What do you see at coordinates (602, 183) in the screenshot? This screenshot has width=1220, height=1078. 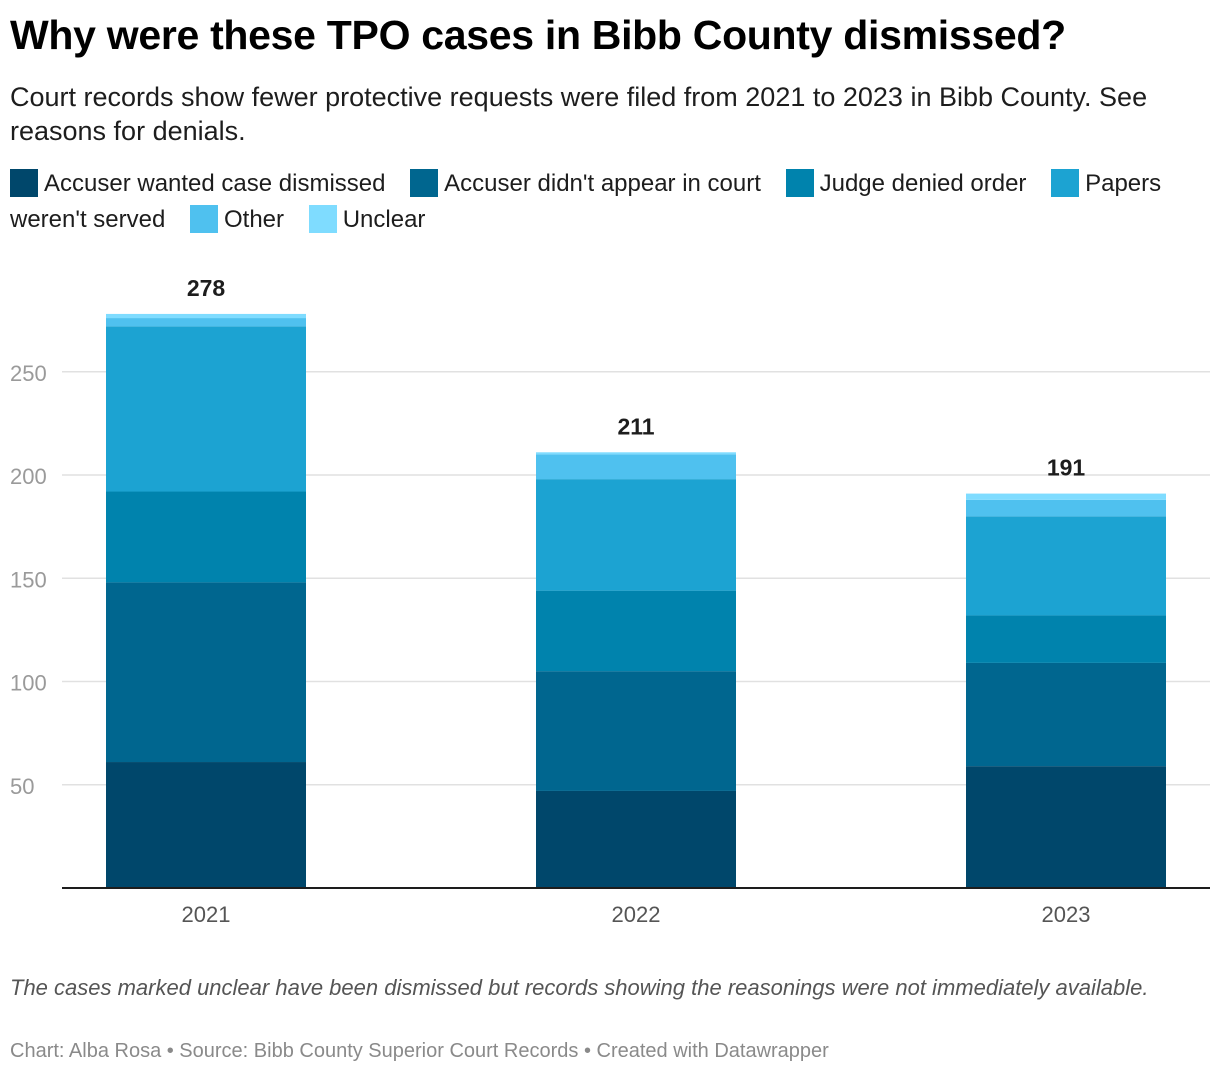 I see `legend-label: Accuser didn't appear in court` at bounding box center [602, 183].